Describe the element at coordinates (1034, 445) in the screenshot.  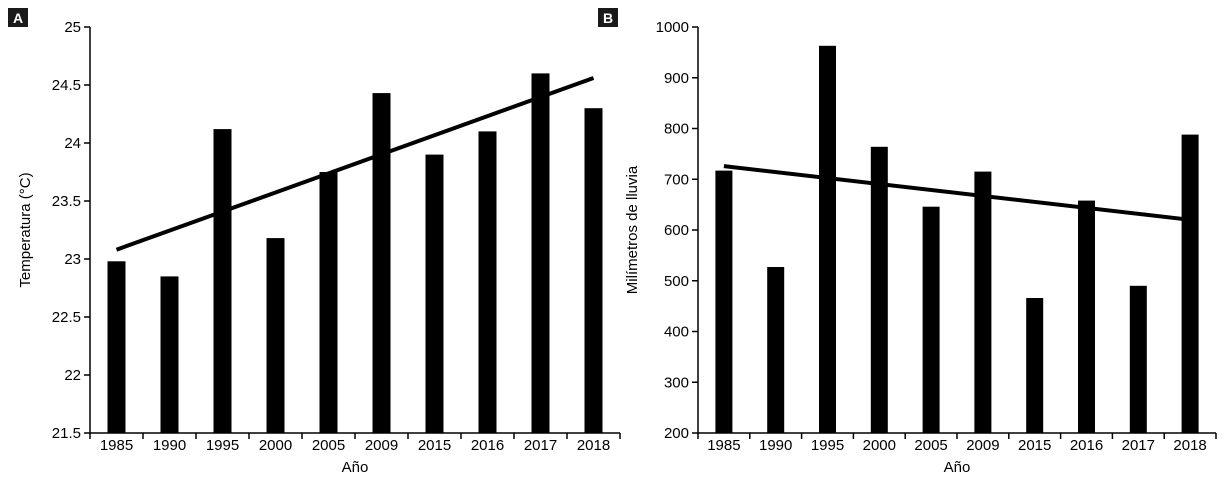
I see `x-tick-label-b-2015: 2015` at that location.